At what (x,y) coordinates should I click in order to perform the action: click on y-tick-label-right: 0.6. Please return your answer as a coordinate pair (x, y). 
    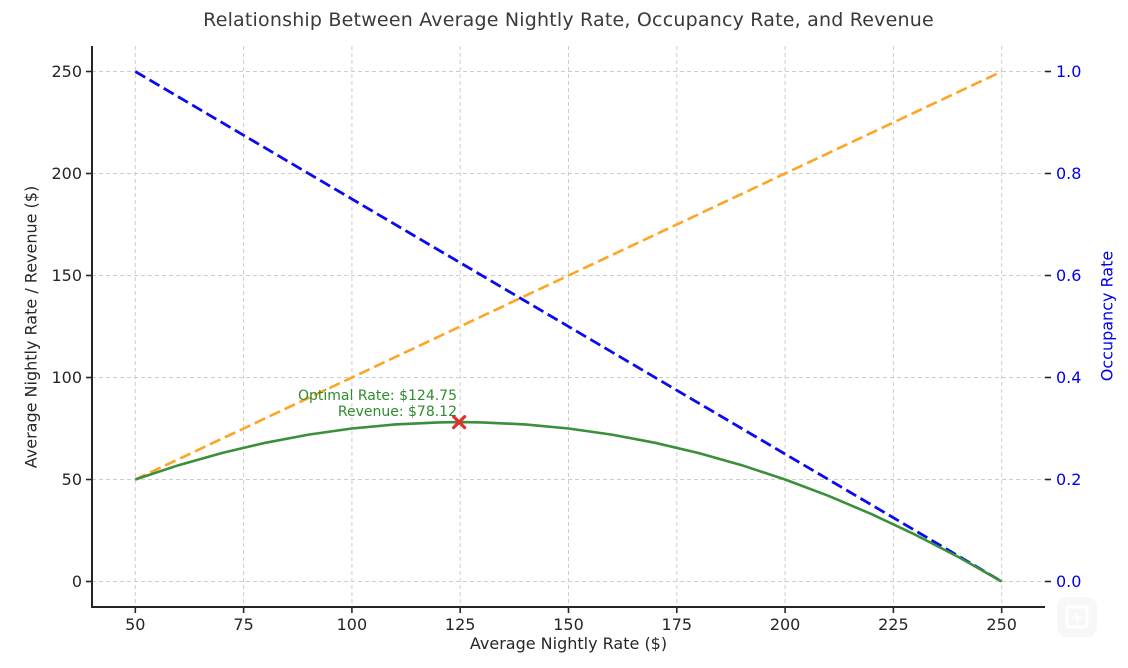
    Looking at the image, I should click on (1068, 275).